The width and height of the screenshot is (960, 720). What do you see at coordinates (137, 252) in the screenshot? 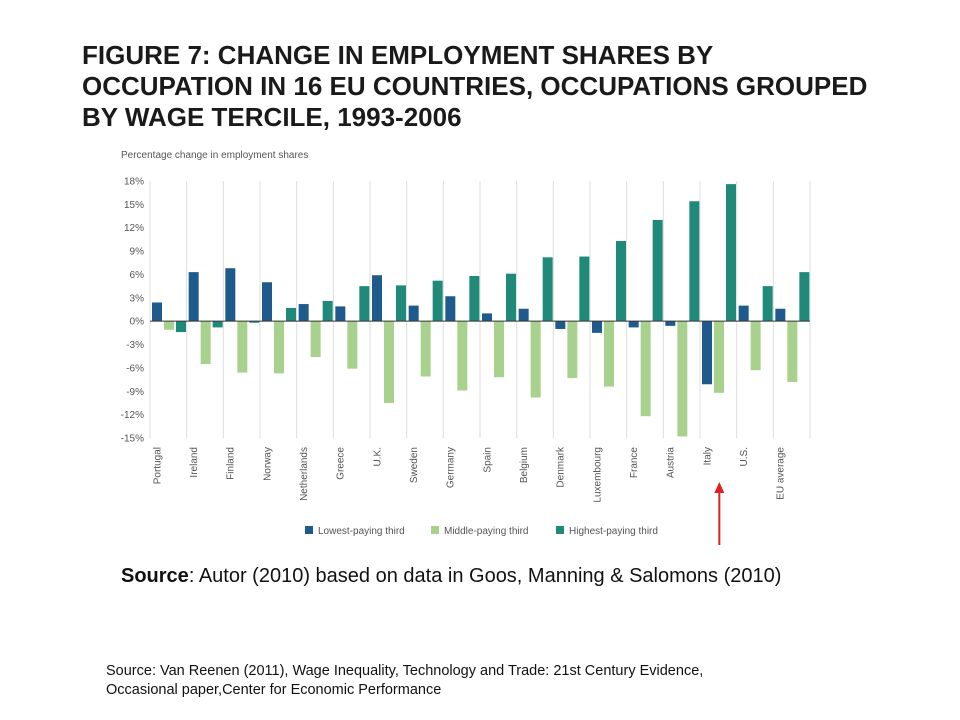
I see `y-tick-label: 9%` at bounding box center [137, 252].